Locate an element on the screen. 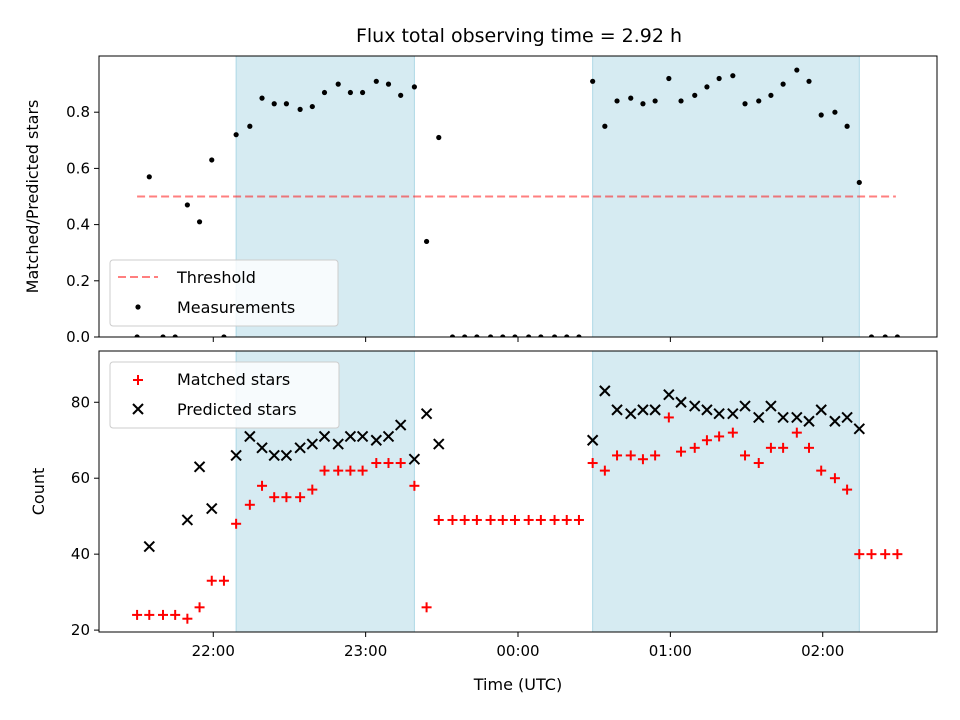 The width and height of the screenshot is (960, 720). x-tick-label: 02:00 is located at coordinates (822, 651).